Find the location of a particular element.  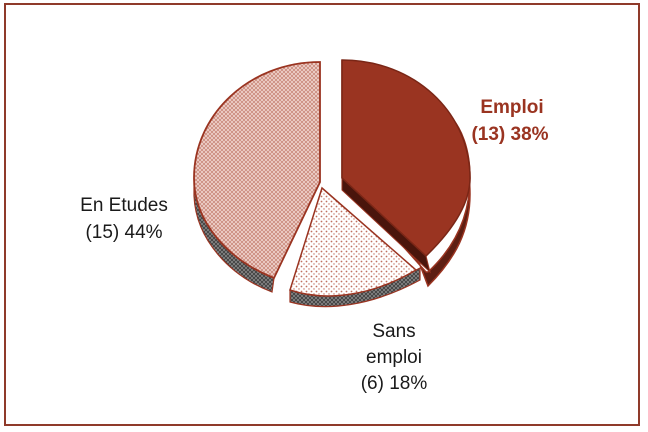

label-sans-emploi-value: (6) 18% is located at coordinates (394, 383).